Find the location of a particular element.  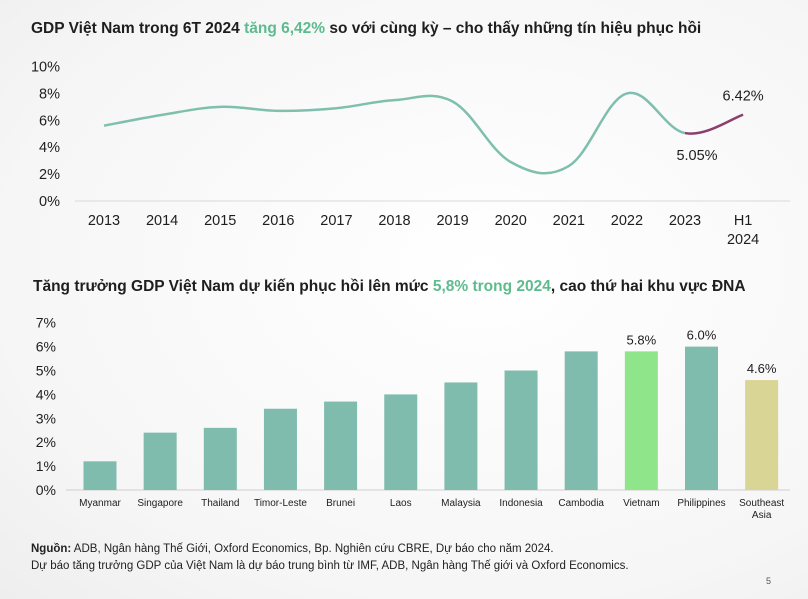

title-highlight: 5,8% trong 2024 is located at coordinates (491, 286).